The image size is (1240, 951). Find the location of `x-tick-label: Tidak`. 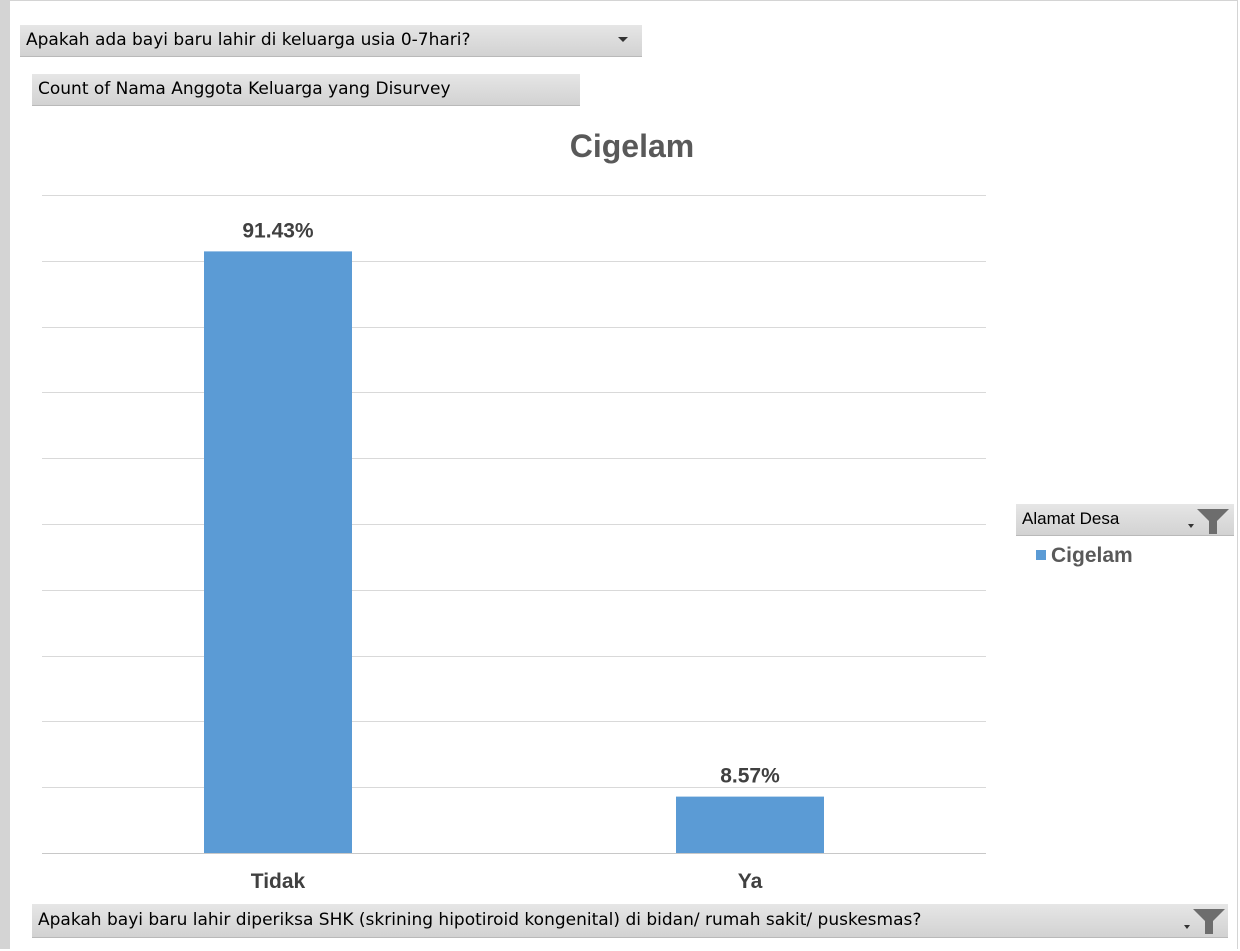

x-tick-label: Tidak is located at coordinates (278, 881).